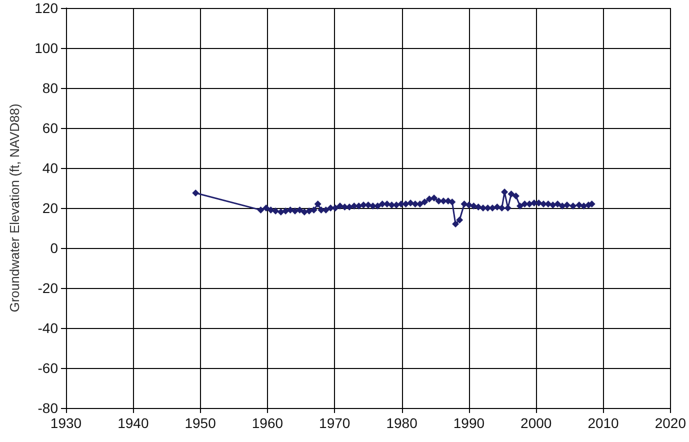 The height and width of the screenshot is (442, 689). I want to click on y-tick-label: 40, so click(50, 168).